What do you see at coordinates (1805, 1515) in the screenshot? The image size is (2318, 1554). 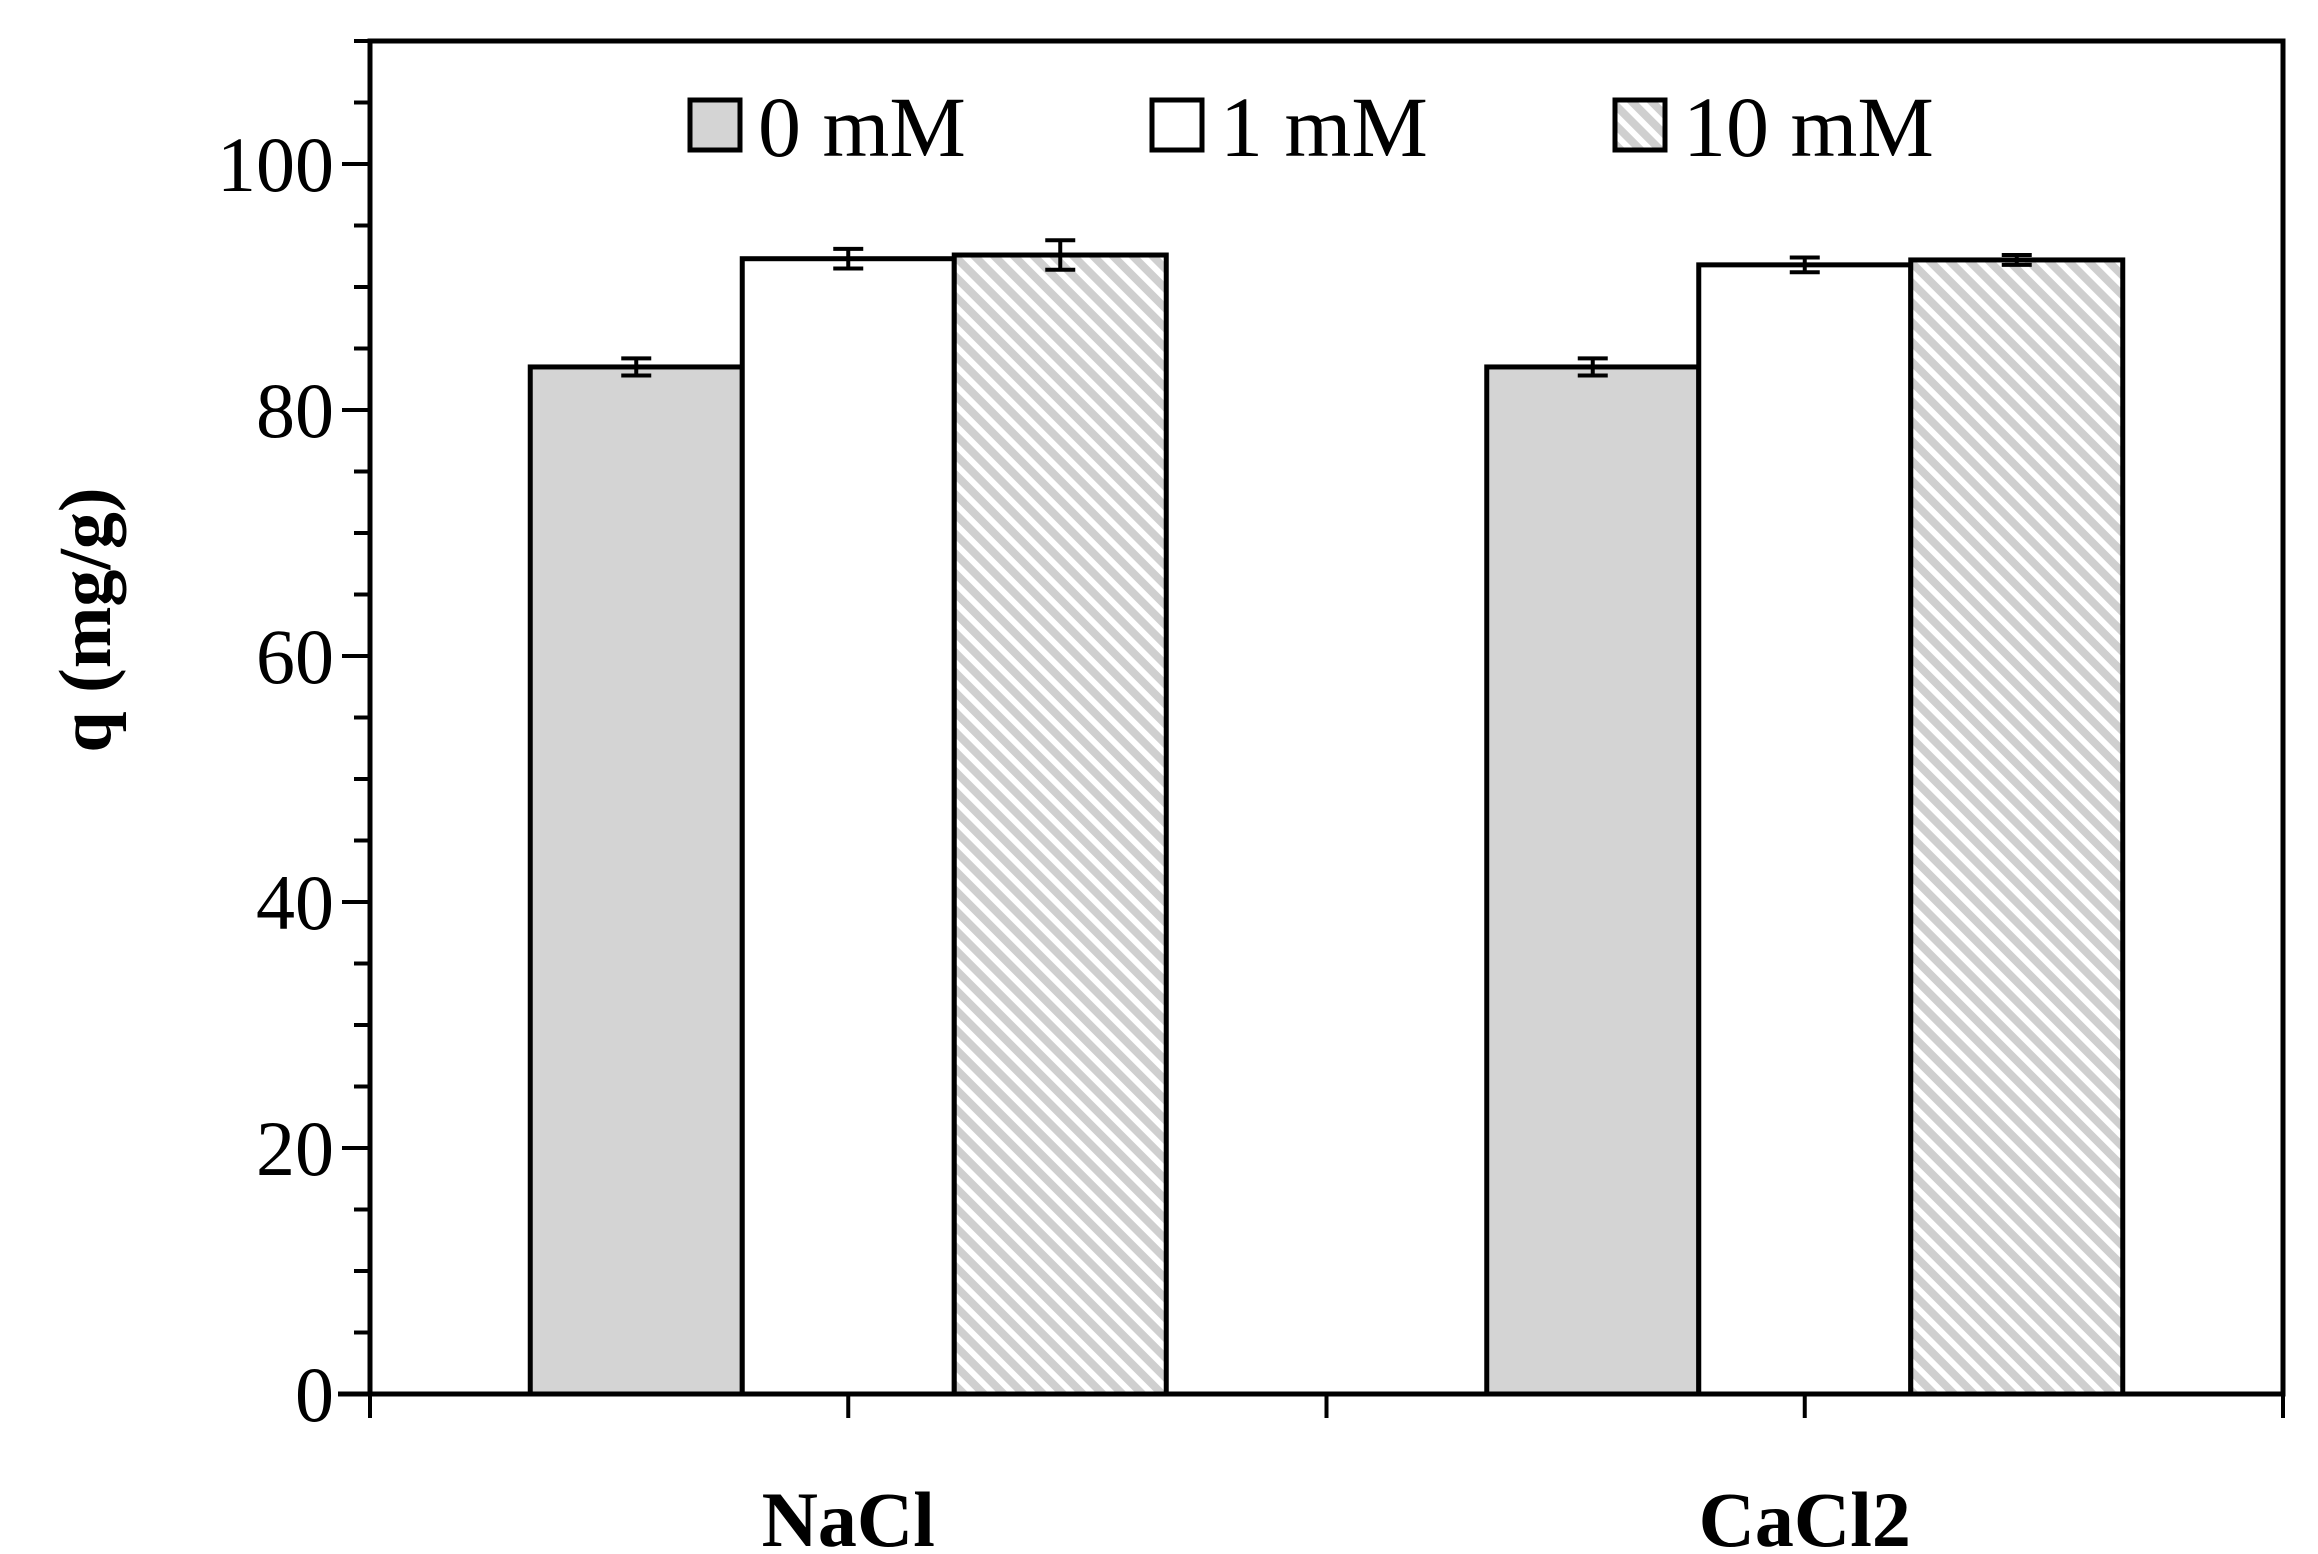 I see `x-category-label: CaCl2` at bounding box center [1805, 1515].